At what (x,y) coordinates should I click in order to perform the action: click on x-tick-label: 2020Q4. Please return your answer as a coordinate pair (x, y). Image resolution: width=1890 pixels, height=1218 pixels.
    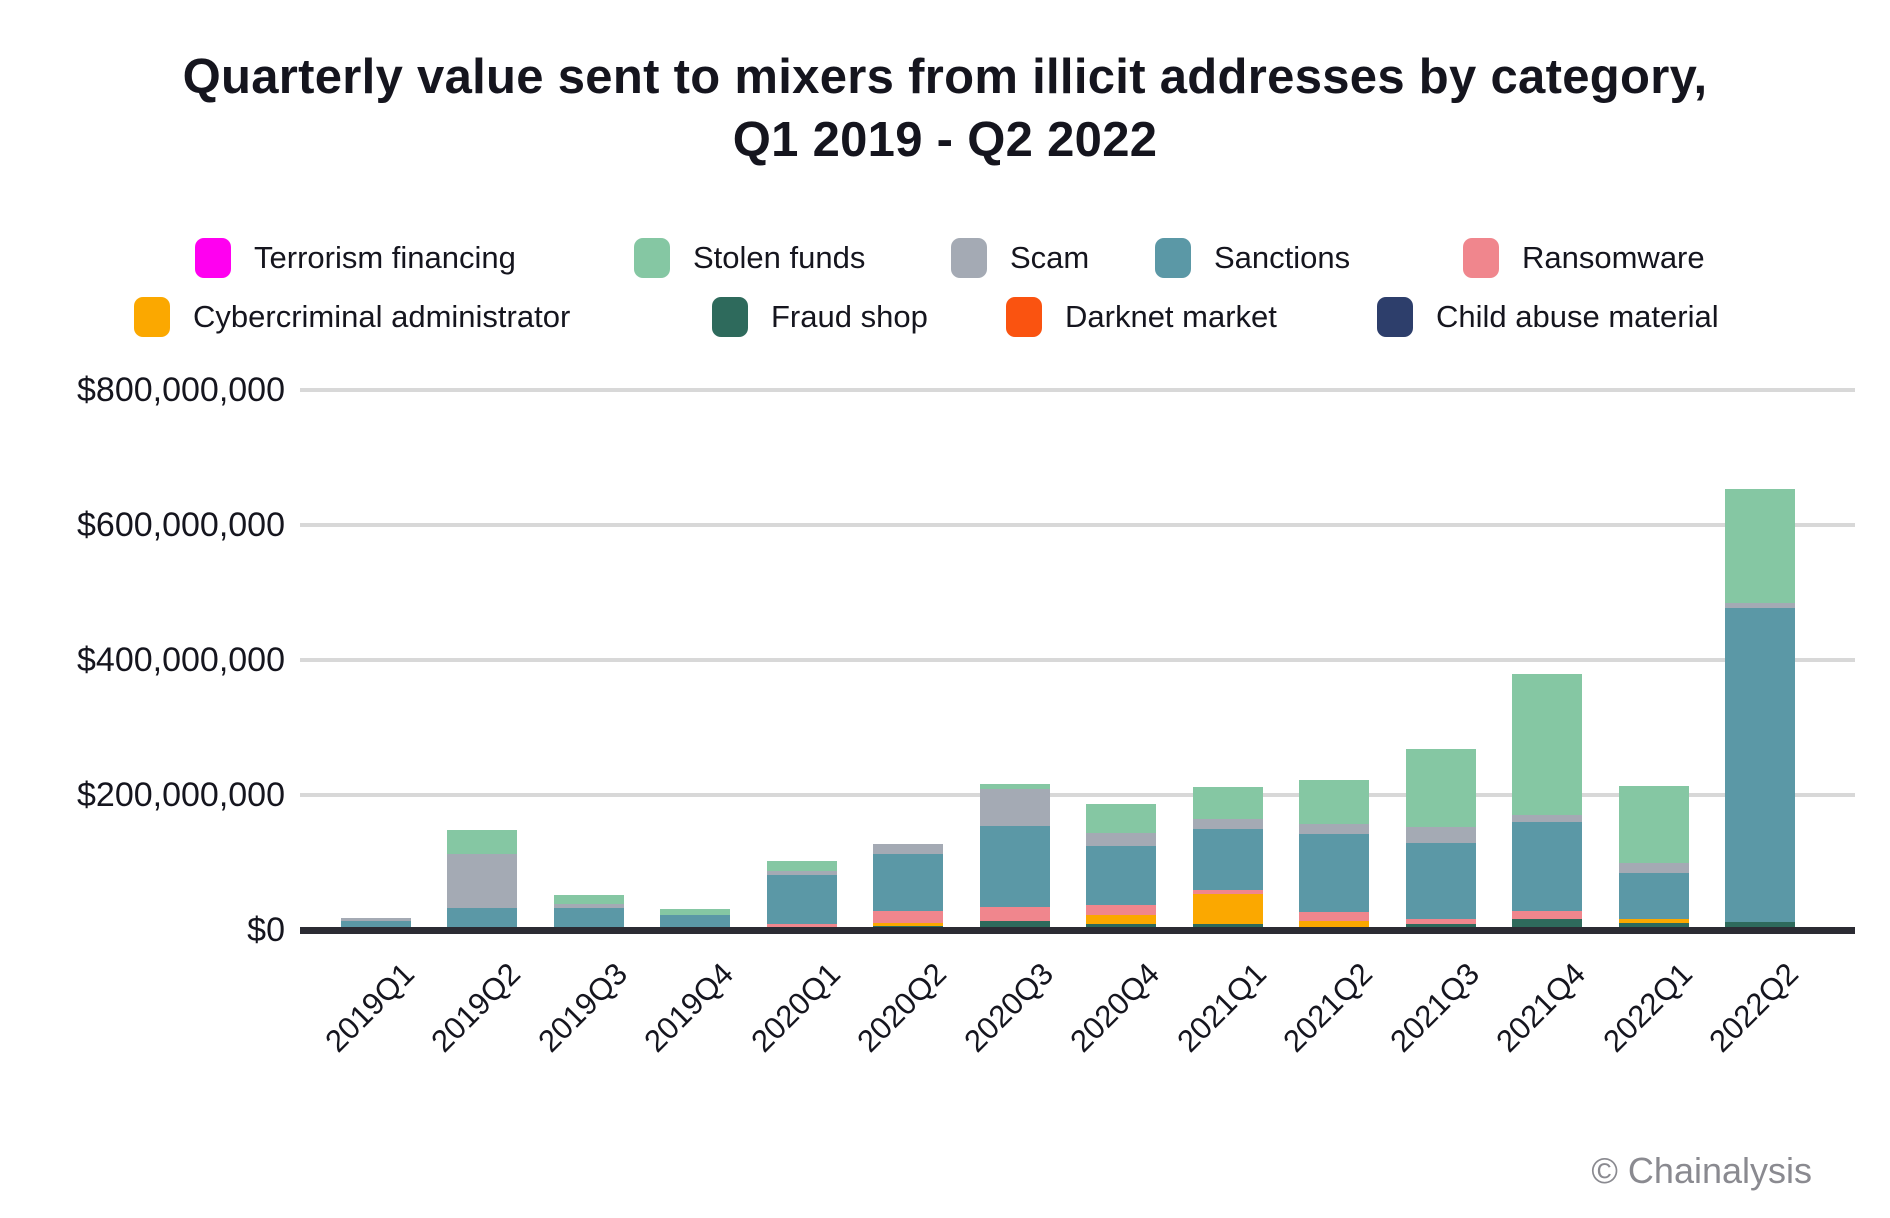
    Looking at the image, I should click on (1114, 1007).